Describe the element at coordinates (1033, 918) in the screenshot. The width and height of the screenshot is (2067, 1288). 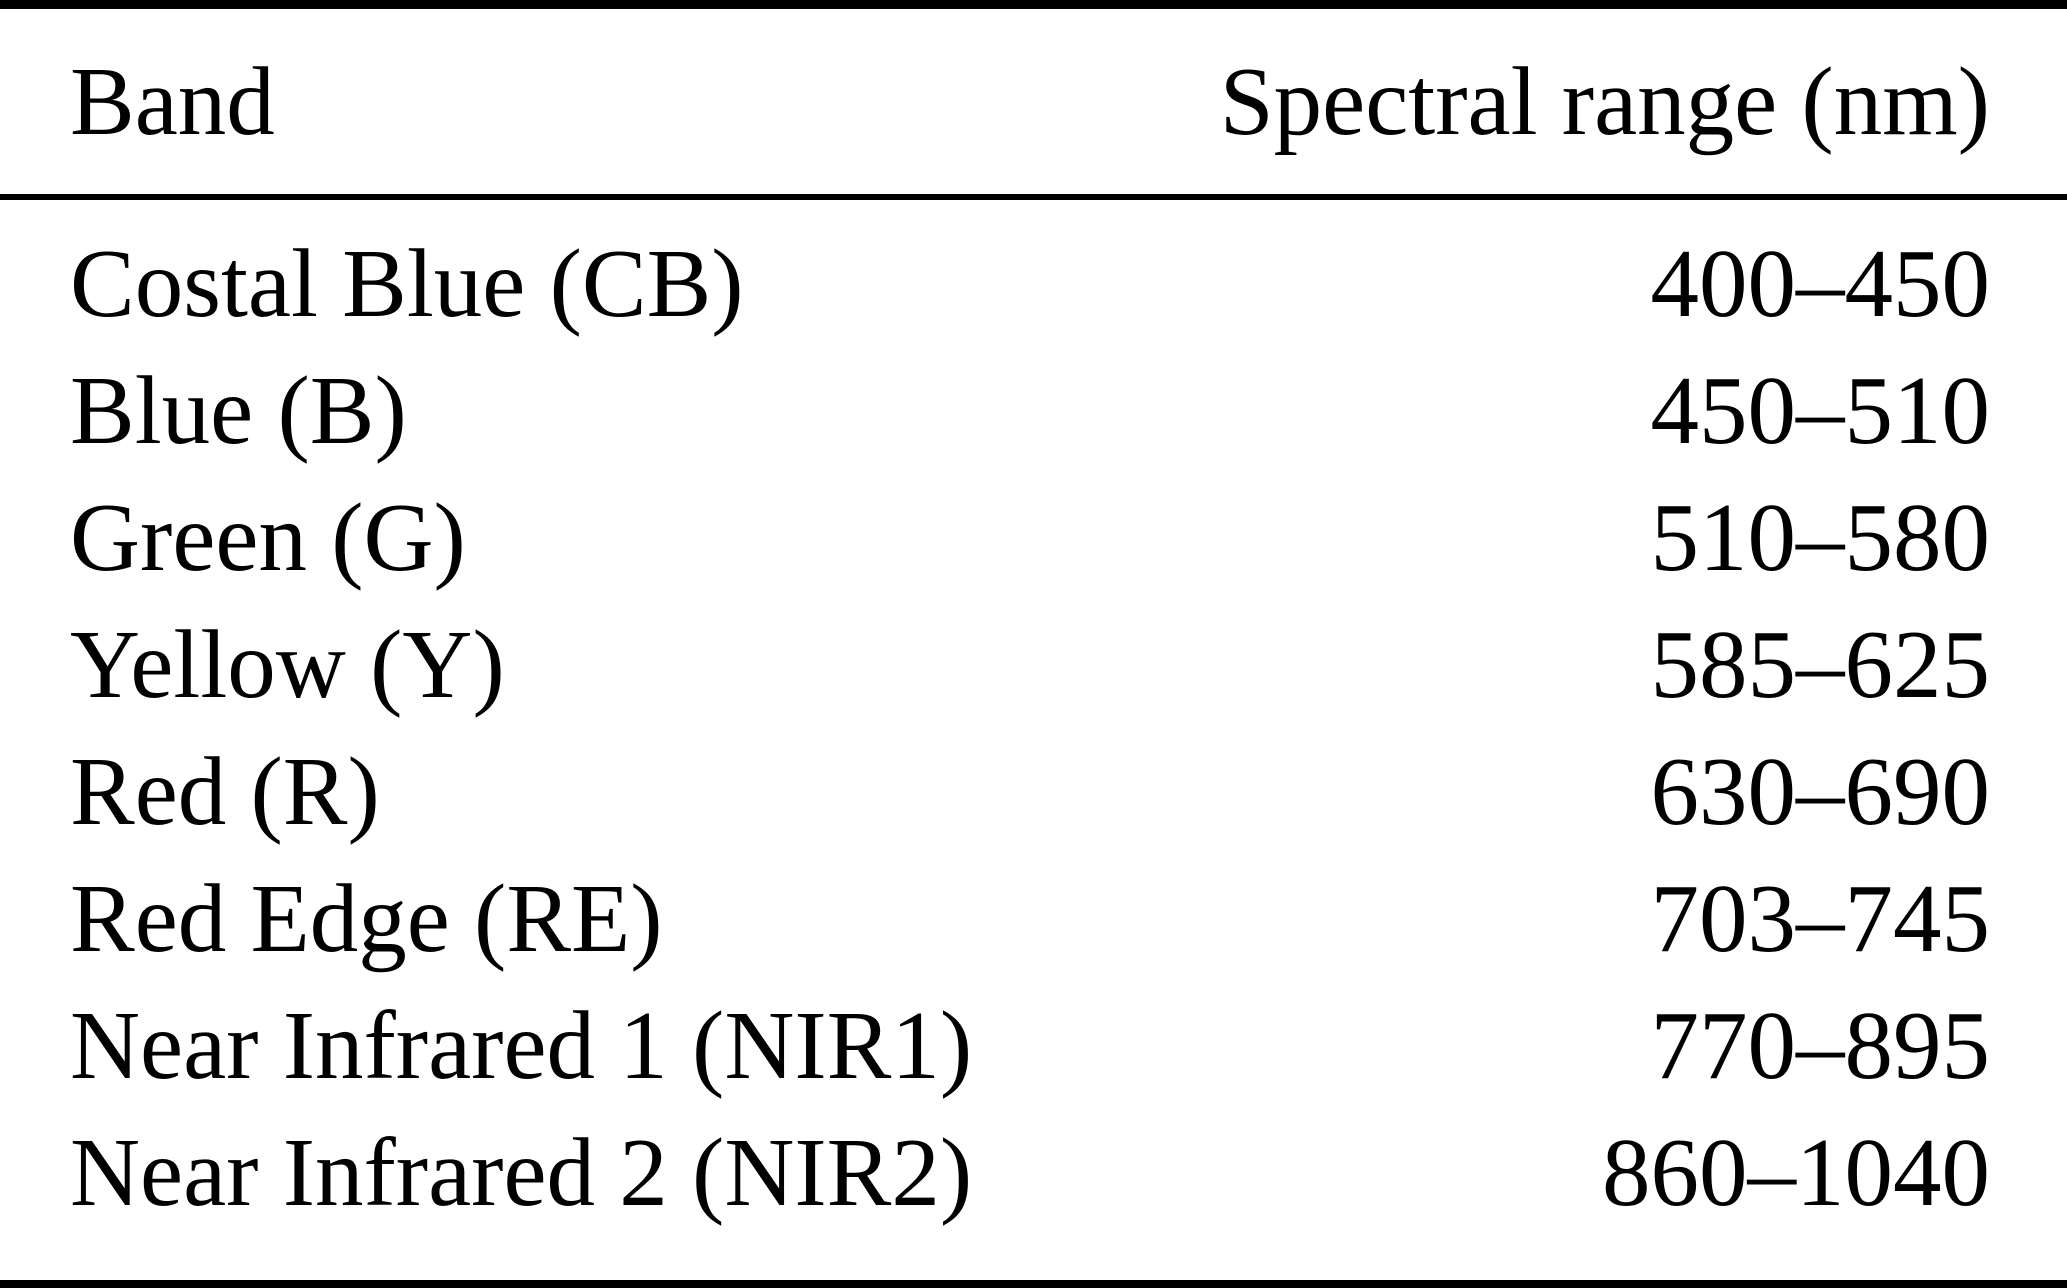
I see `table-row: Red Edge (RE) 703–745` at that location.